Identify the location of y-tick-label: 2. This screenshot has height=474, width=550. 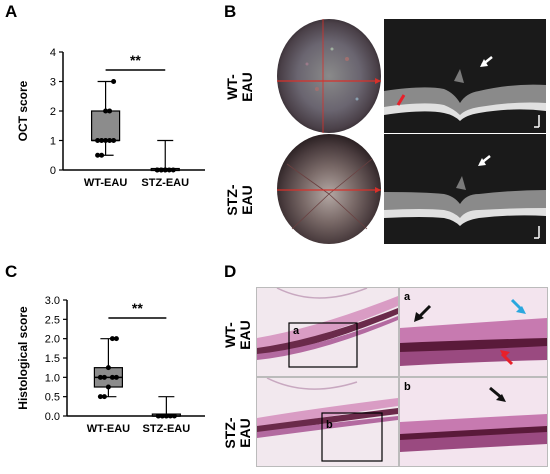
(53, 112).